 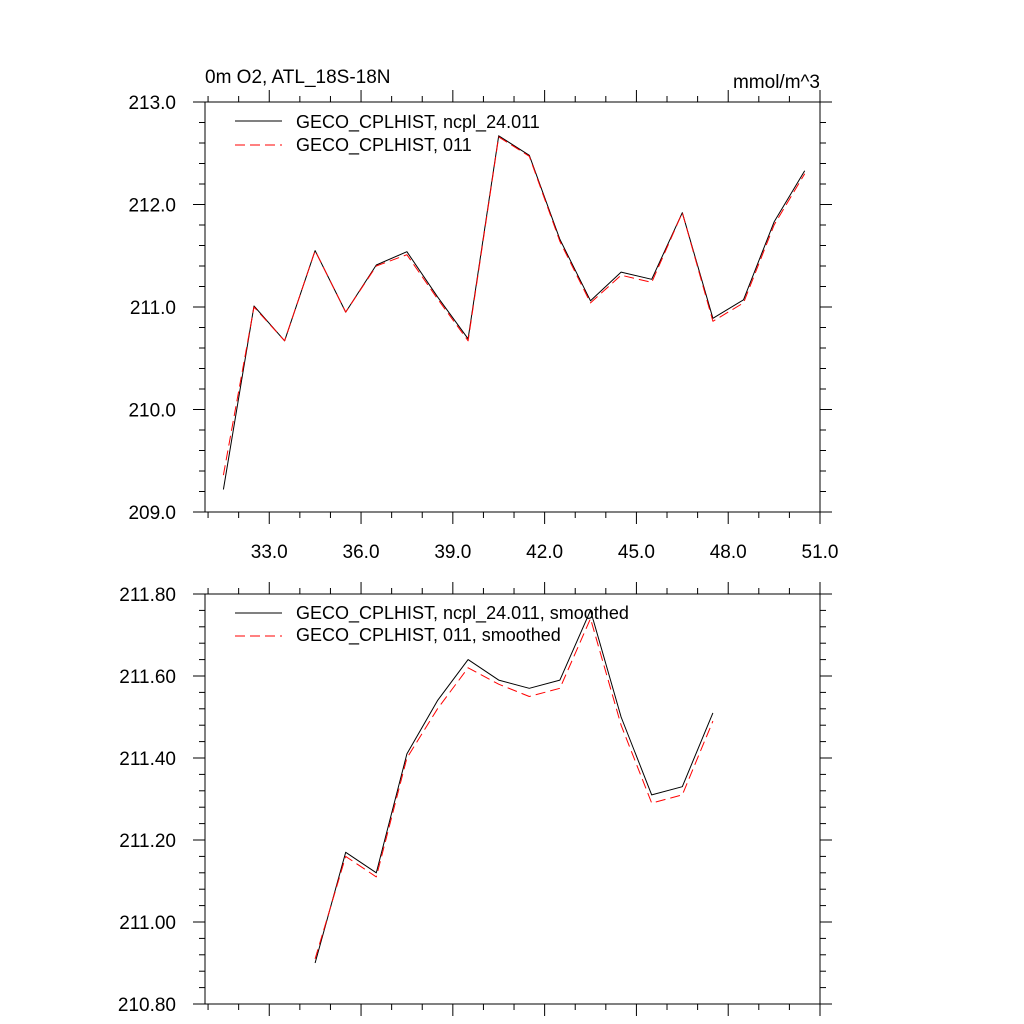 I want to click on top-x-tick-label: 36.0, so click(x=361, y=552).